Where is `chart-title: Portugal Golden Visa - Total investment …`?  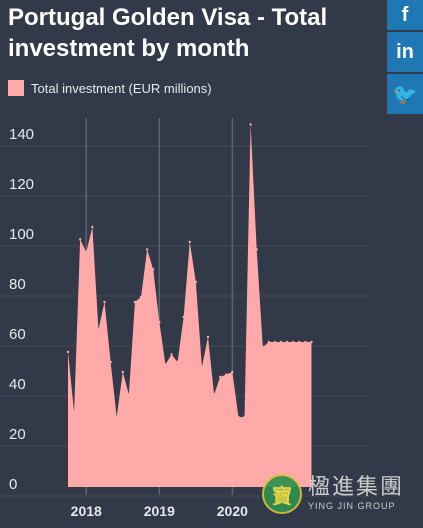 chart-title: Portugal Golden Visa - Total investment … is located at coordinates (168, 33).